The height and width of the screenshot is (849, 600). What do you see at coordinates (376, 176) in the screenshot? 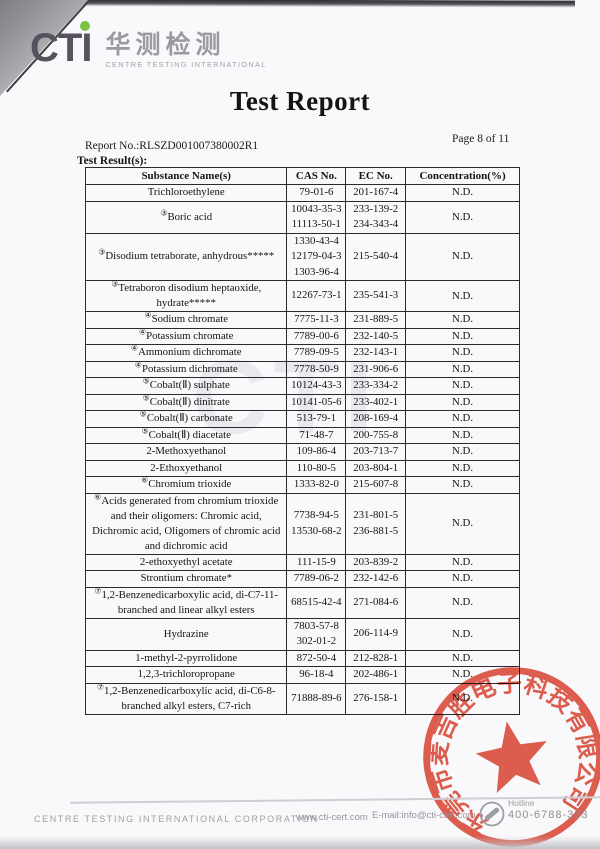
I see `column-header-ec: EC No.` at bounding box center [376, 176].